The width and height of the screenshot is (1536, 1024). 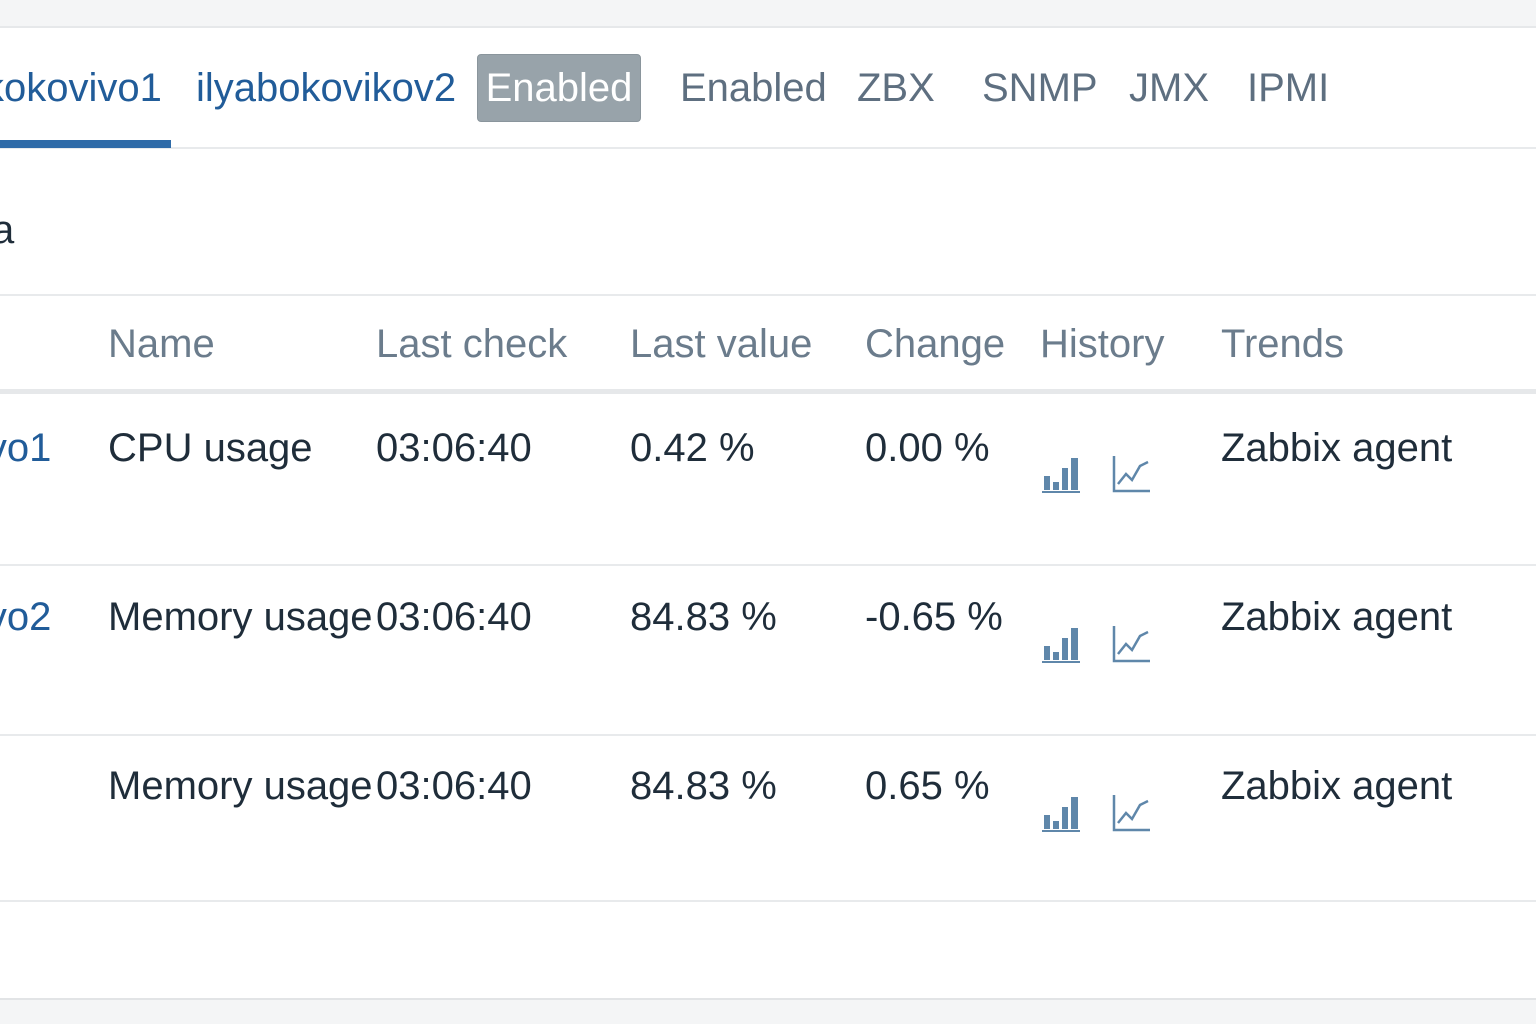 What do you see at coordinates (935, 344) in the screenshot?
I see `column-header-change: Change` at bounding box center [935, 344].